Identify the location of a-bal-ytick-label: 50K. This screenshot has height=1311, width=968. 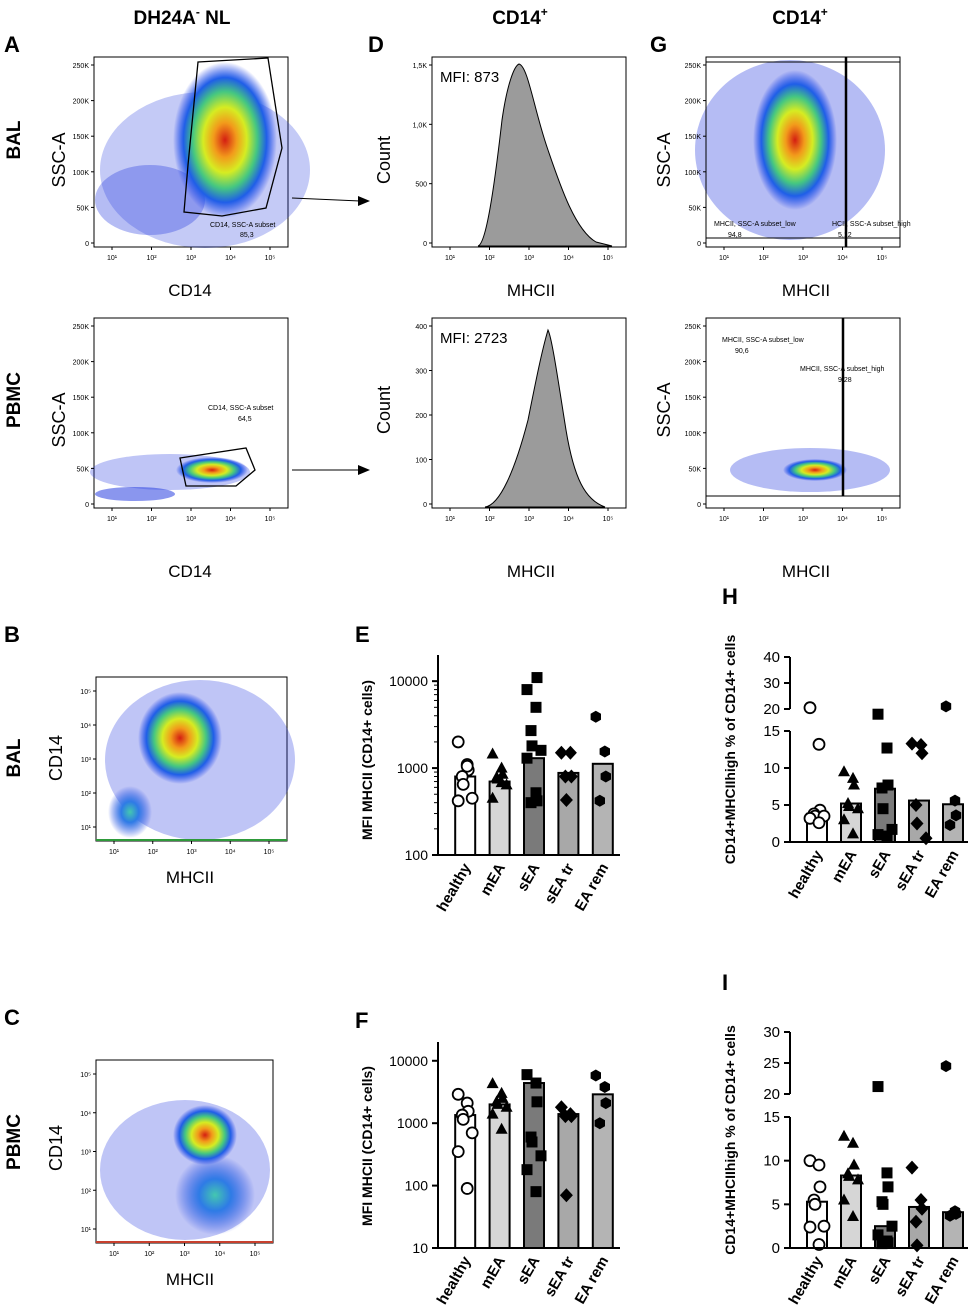
(83, 208).